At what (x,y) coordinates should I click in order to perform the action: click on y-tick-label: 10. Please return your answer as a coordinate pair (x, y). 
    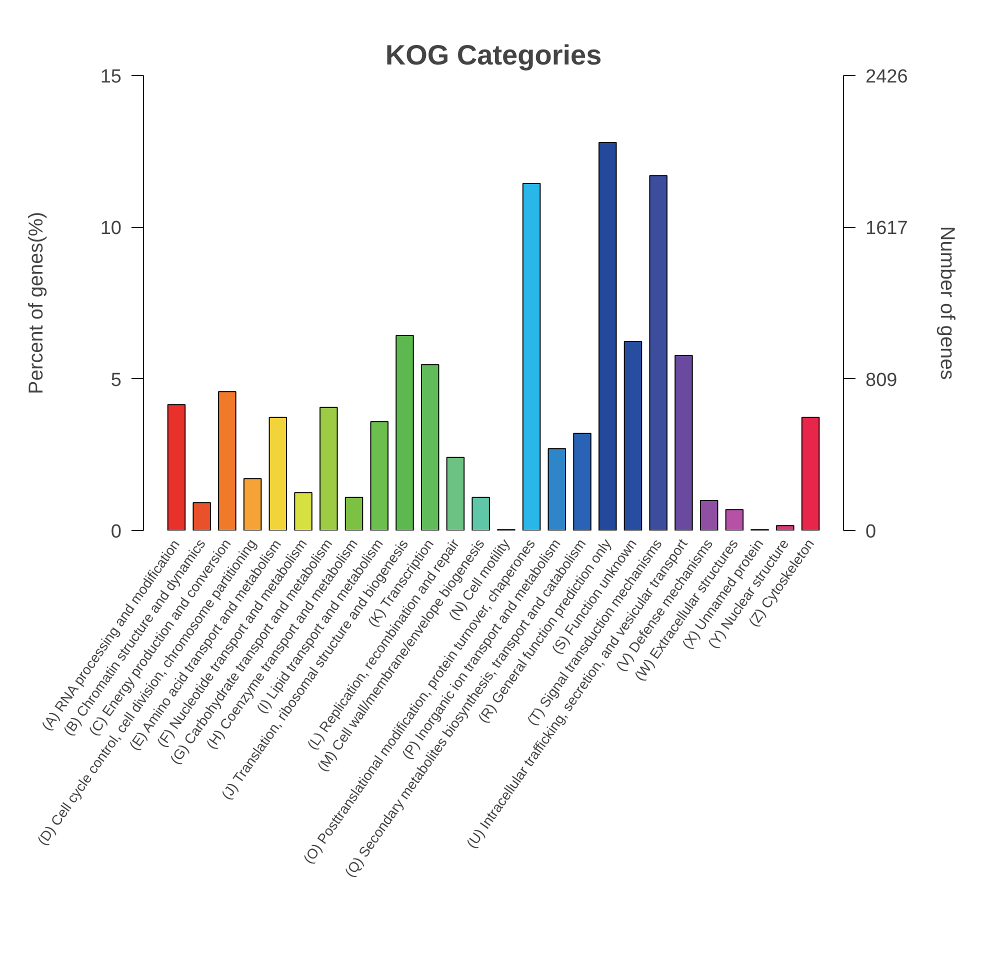
    Looking at the image, I should click on (111, 229).